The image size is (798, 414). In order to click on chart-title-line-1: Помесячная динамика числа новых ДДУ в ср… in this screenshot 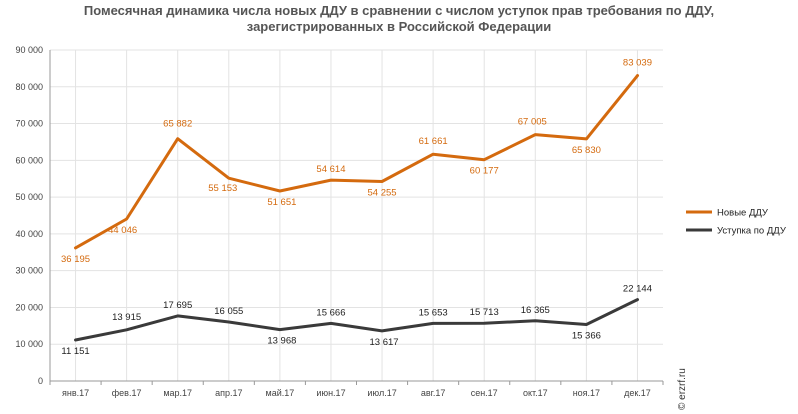, I will do `click(399, 10)`.